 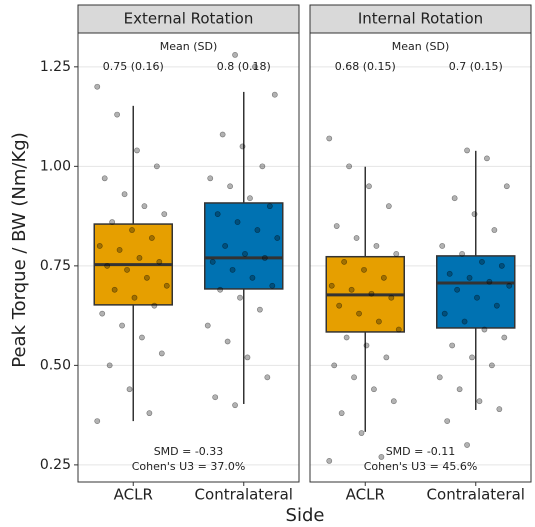 I want to click on stat-label: 0.75 (0.16), so click(x=133, y=66).